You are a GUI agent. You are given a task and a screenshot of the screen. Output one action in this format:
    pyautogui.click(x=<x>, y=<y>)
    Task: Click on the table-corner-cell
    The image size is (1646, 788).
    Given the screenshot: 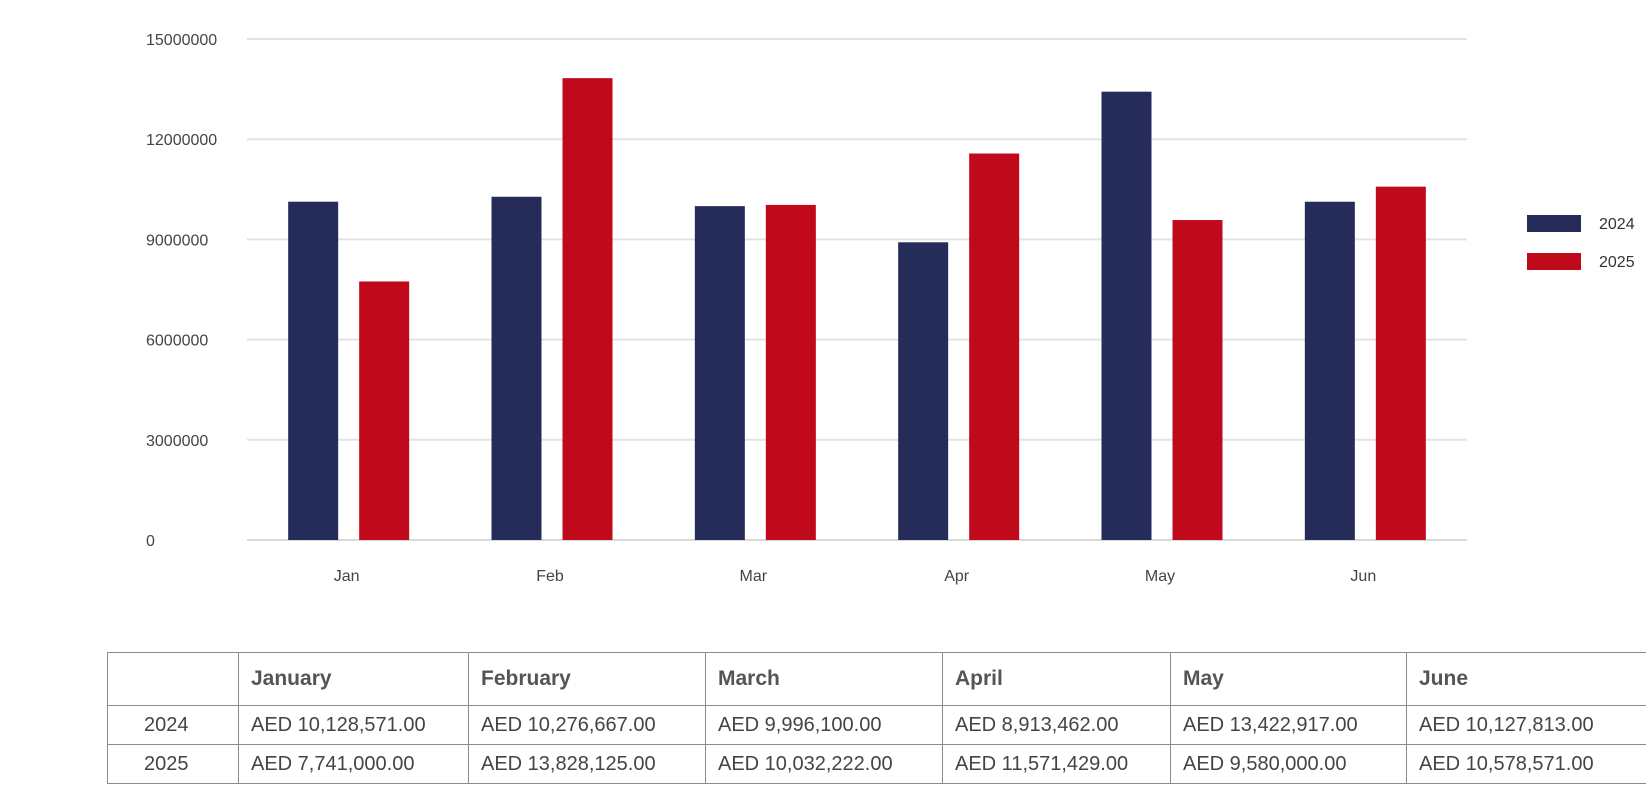 What is the action you would take?
    pyautogui.click(x=173, y=679)
    